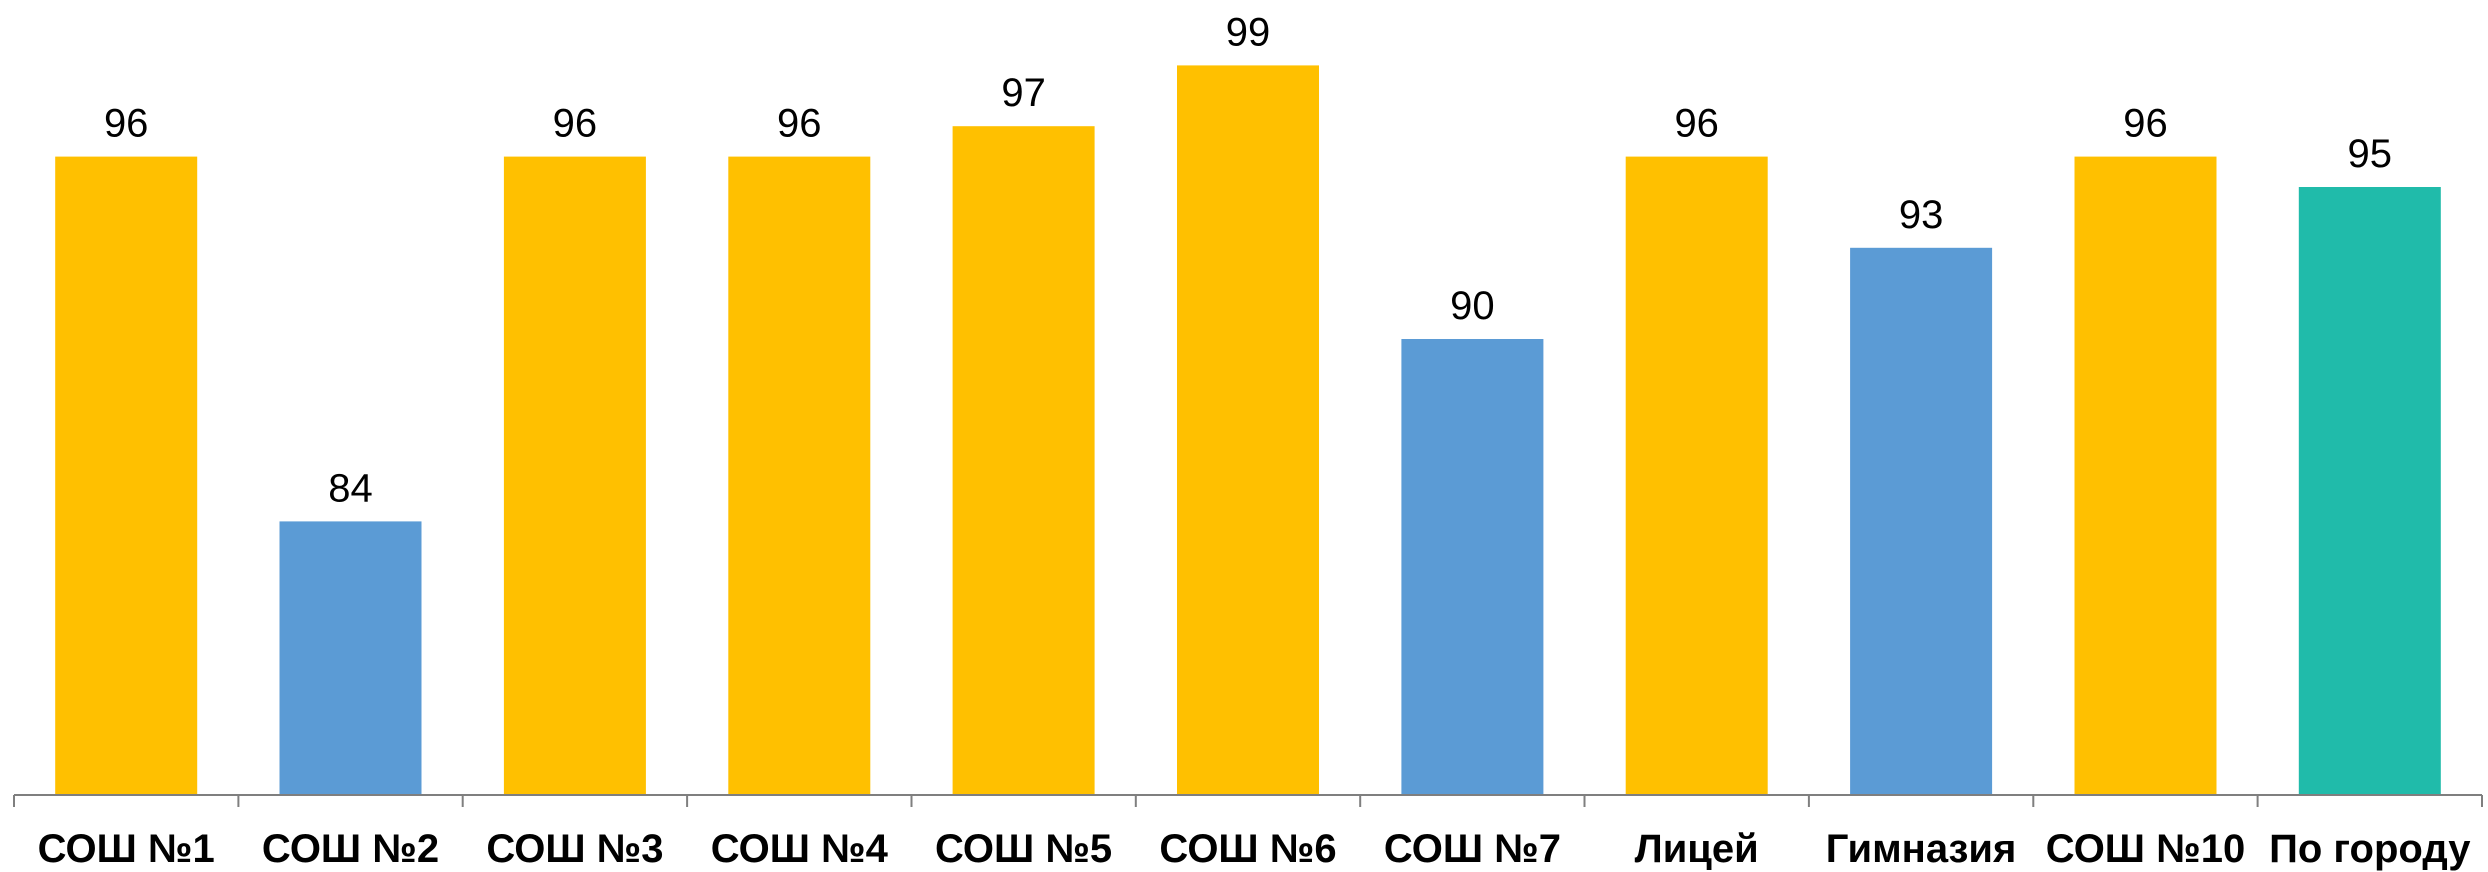  What do you see at coordinates (2370, 849) in the screenshot?
I see `category-label-11: По городу` at bounding box center [2370, 849].